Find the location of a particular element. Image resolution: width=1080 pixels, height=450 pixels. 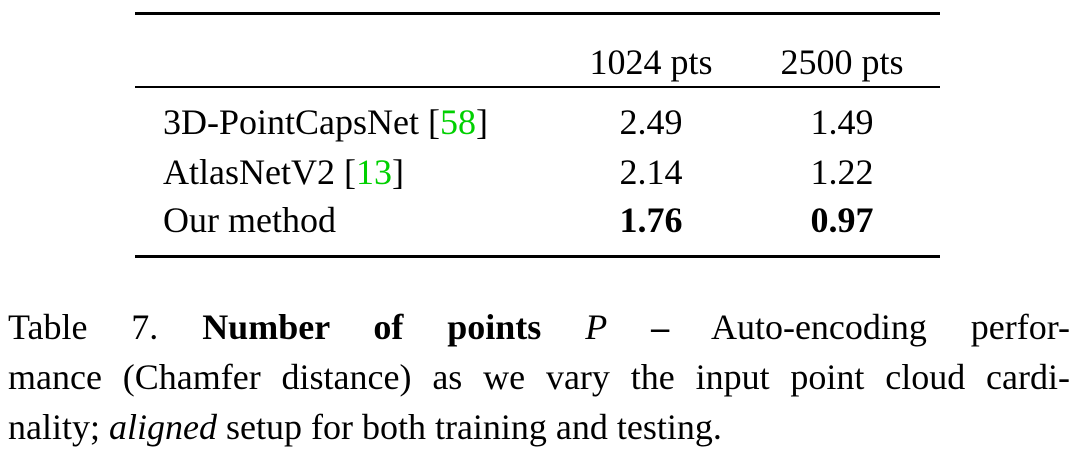

caption-text: nality; is located at coordinates (54, 427).